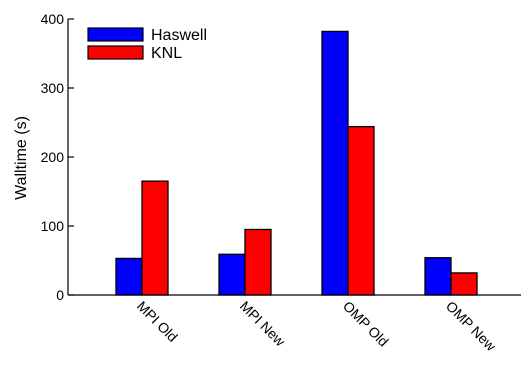 This screenshot has width=521, height=366. I want to click on legend-swatch-haswell, so click(115, 34).